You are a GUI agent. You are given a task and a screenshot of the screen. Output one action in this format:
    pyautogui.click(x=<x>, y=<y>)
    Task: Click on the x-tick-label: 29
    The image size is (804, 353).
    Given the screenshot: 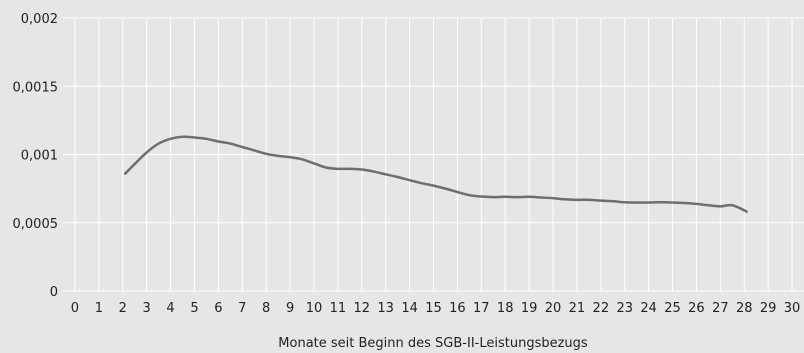 What is the action you would take?
    pyautogui.click(x=768, y=308)
    